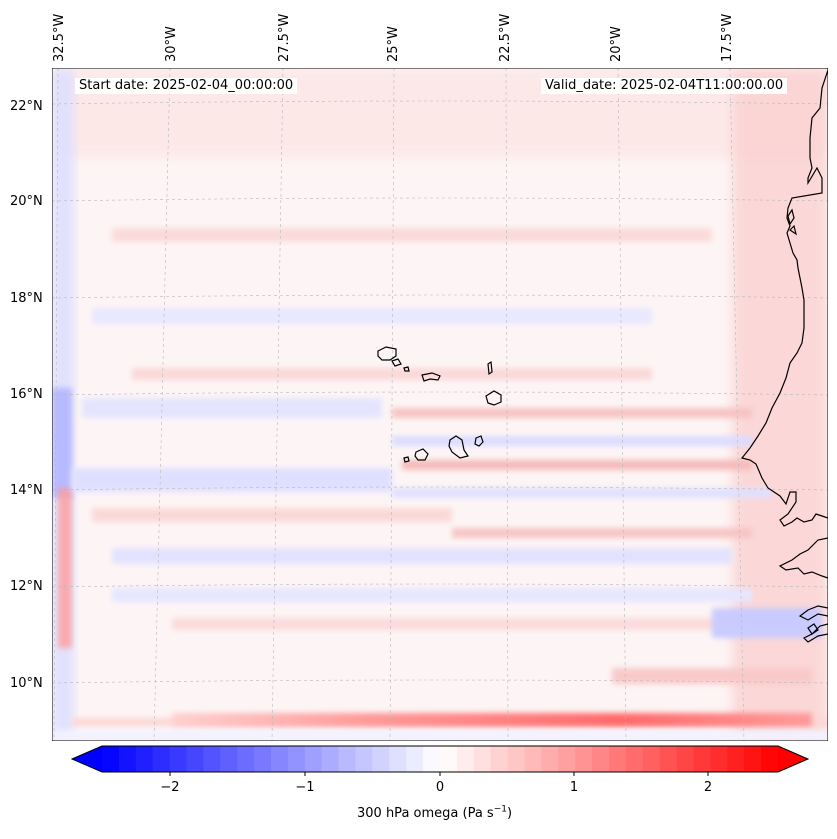  I want to click on colorbar, so click(440, 760).